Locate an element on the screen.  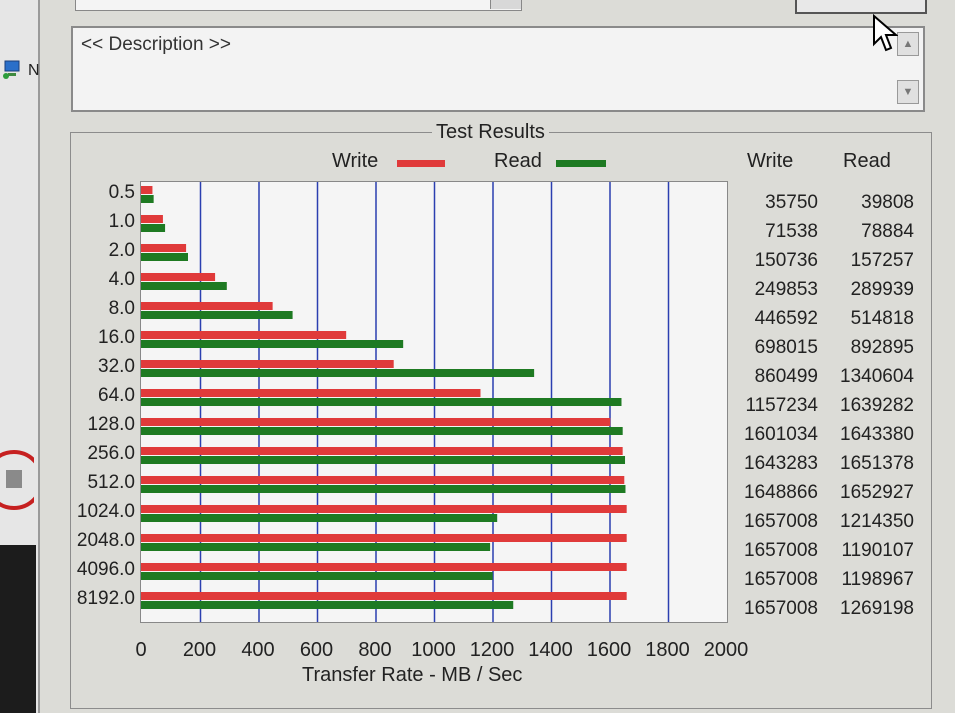
read-value: 892895 is located at coordinates (882, 347).